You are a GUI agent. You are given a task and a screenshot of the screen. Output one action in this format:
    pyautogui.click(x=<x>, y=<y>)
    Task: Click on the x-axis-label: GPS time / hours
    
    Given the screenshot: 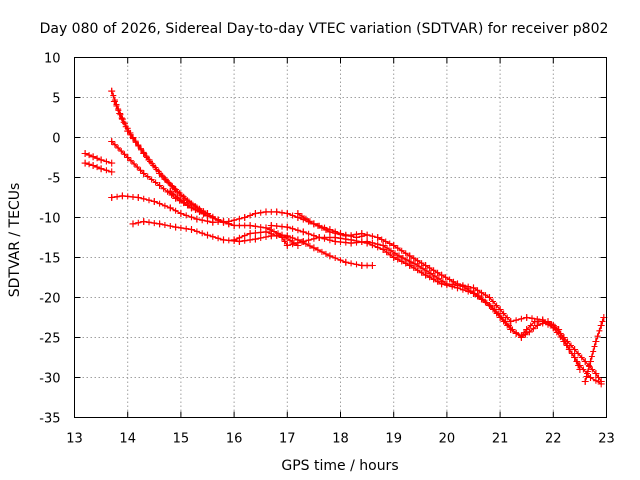 What is the action you would take?
    pyautogui.click(x=339, y=466)
    